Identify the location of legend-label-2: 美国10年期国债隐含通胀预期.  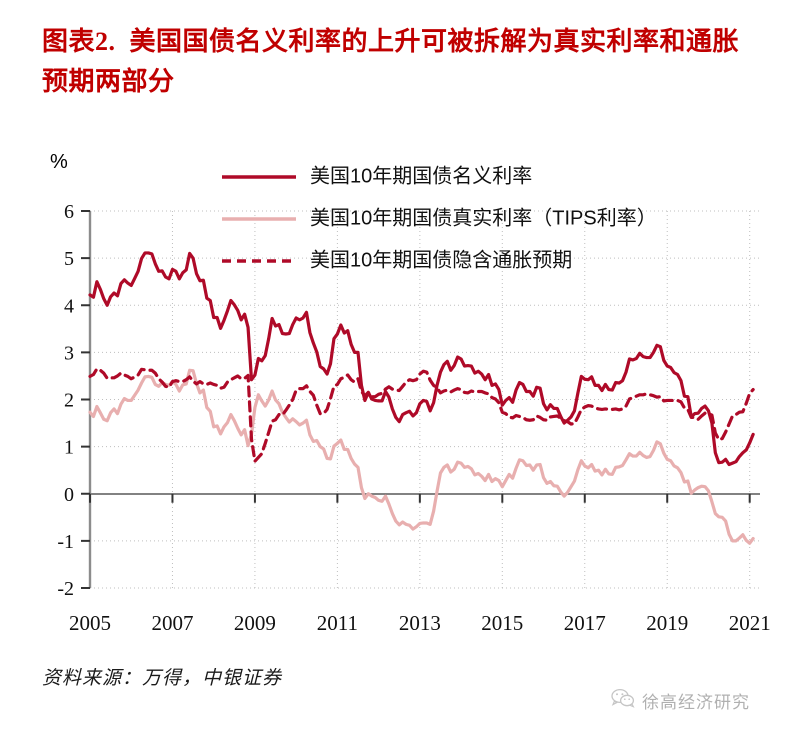
(441, 259).